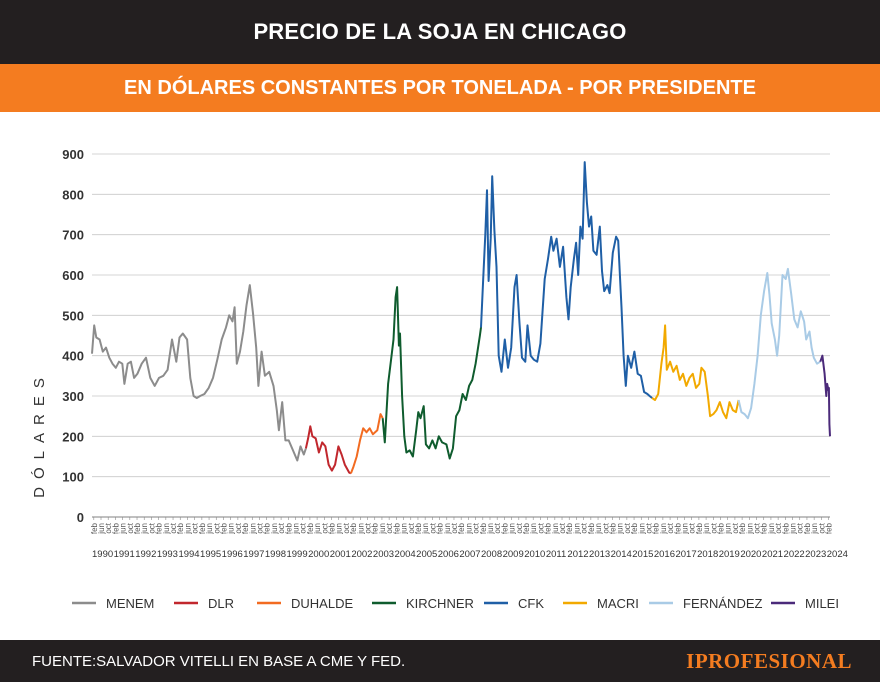 This screenshot has width=880, height=682. Describe the element at coordinates (534, 554) in the screenshot. I see `x-year-label: 2010` at that location.